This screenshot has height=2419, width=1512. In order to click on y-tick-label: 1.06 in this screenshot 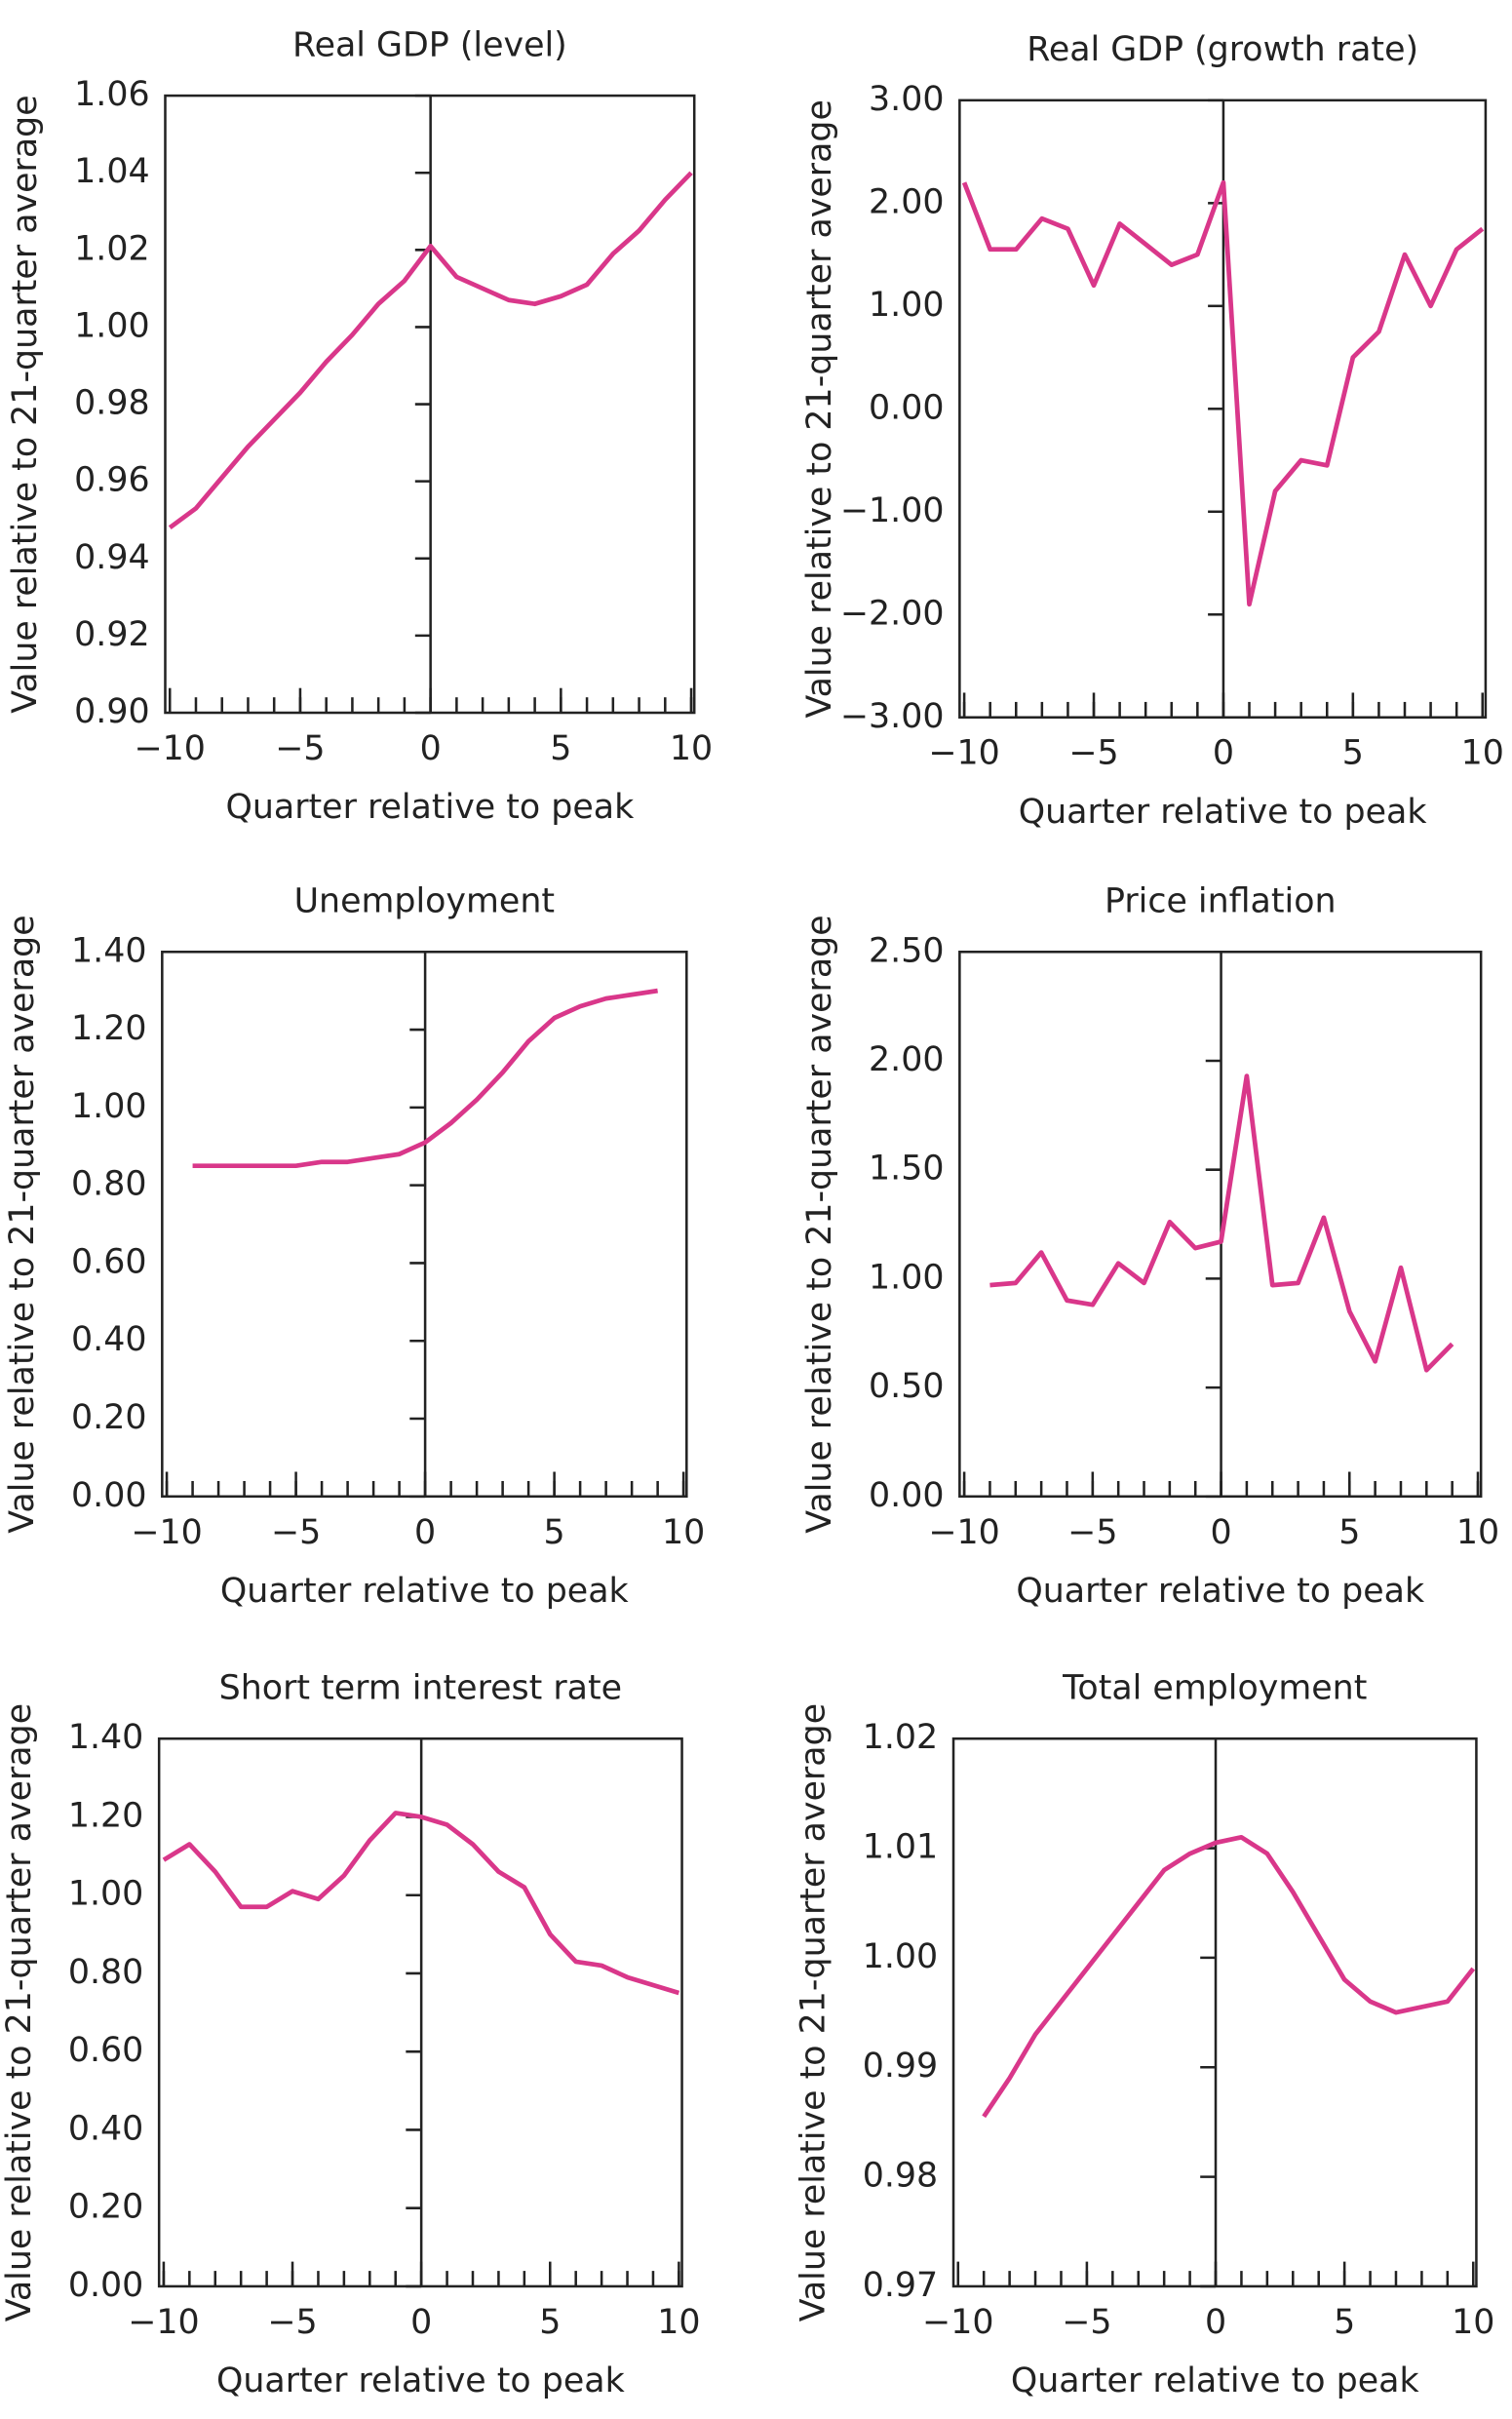, I will do `click(111, 94)`.